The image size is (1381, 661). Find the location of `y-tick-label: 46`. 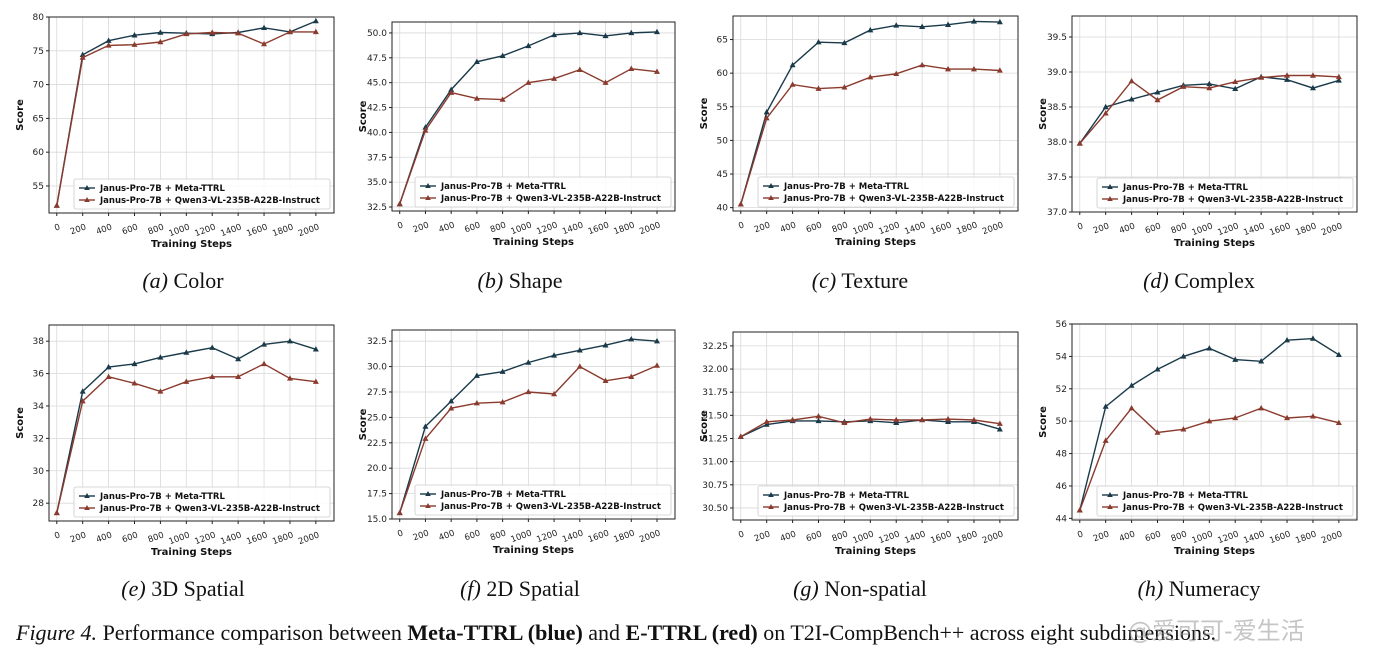

y-tick-label: 46 is located at coordinates (1062, 487).